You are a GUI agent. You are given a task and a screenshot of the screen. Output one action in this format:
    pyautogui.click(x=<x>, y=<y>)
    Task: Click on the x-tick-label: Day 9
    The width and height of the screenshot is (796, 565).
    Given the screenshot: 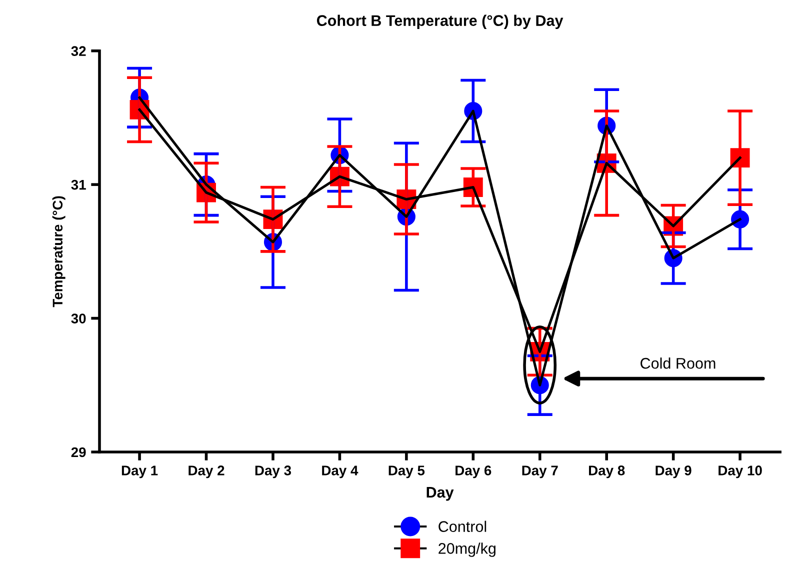 What is the action you would take?
    pyautogui.click(x=674, y=472)
    